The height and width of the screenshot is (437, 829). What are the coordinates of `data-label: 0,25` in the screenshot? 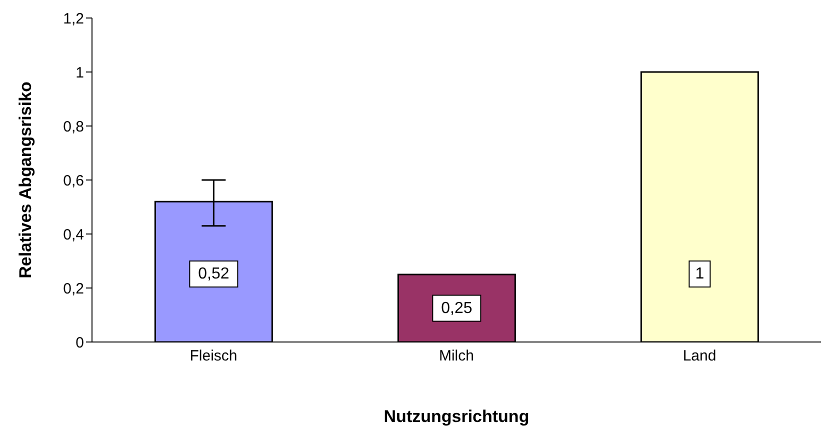 It's located at (456, 308).